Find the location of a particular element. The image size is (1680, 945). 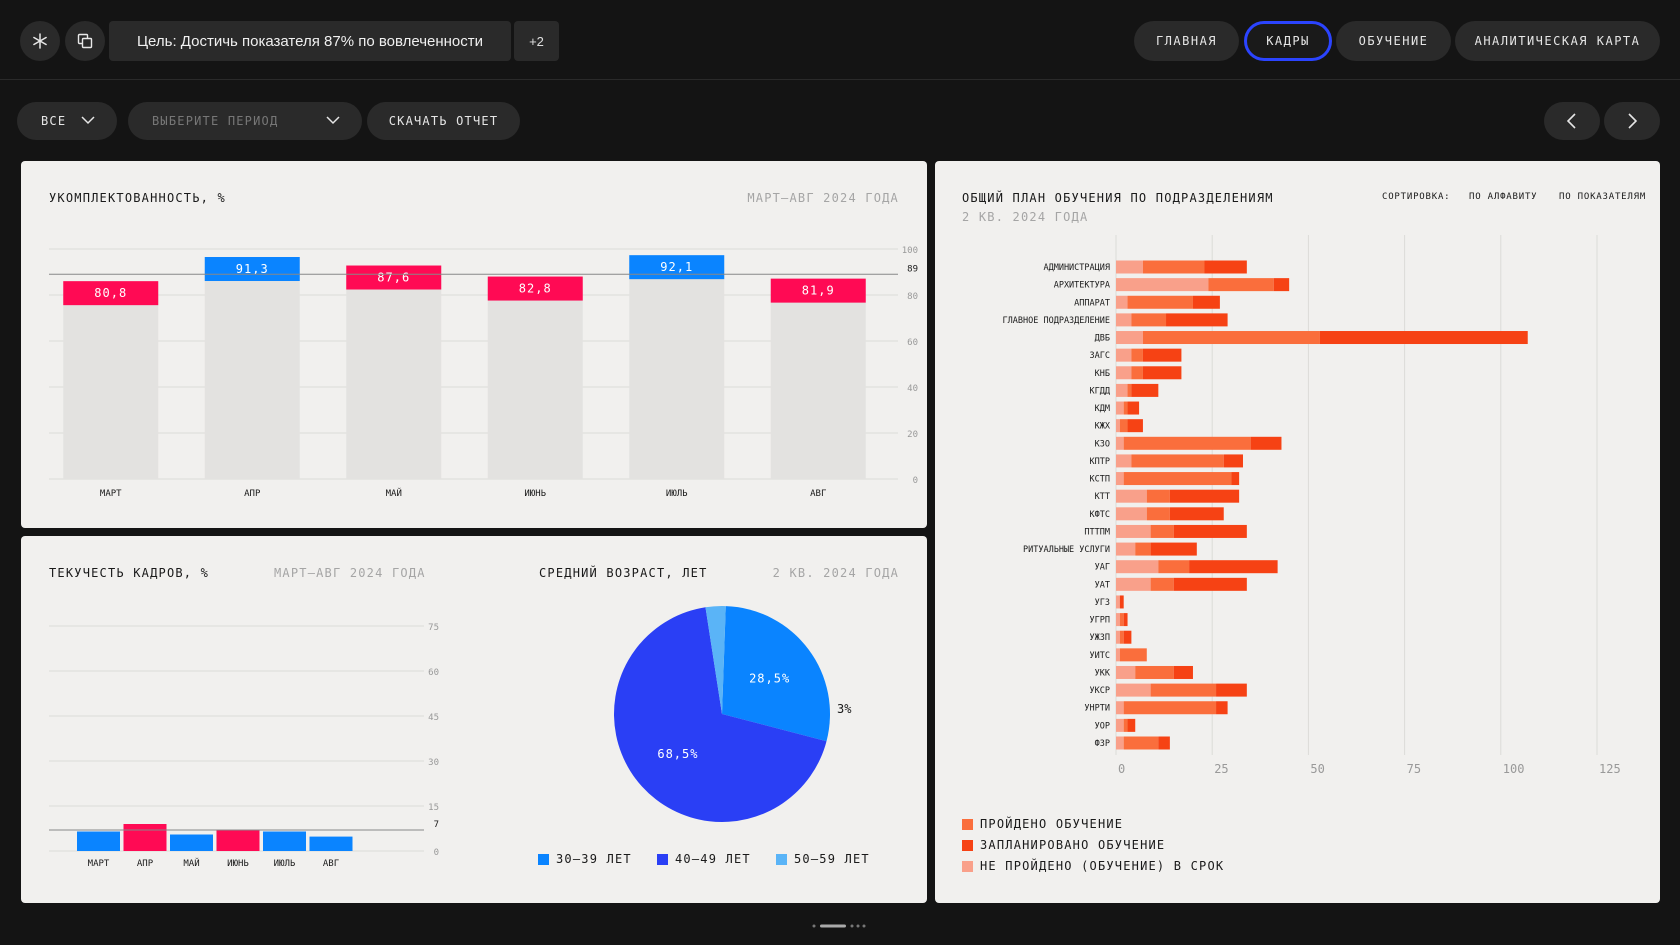

x-tick-label: МАРТ is located at coordinates (99, 864).